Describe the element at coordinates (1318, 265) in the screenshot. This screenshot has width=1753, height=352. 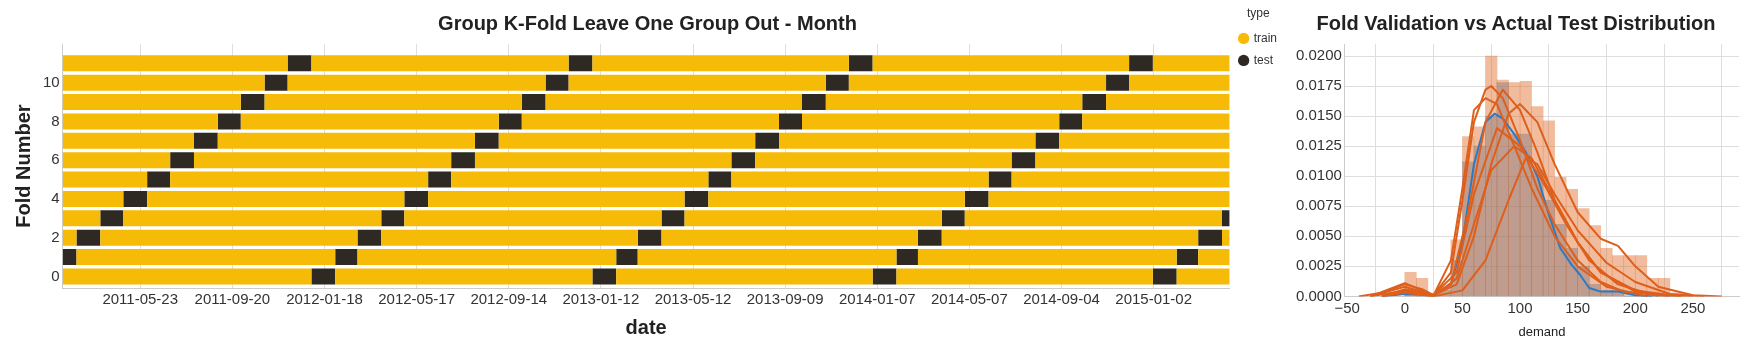
I see `y-tick-label: 0.0025` at that location.